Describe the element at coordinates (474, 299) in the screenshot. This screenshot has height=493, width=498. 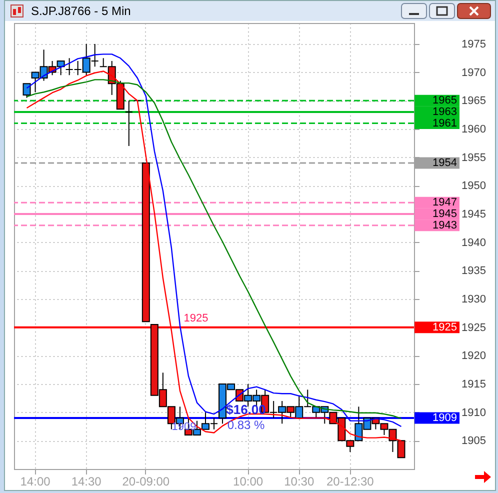
I see `y-tick-label: 1930` at that location.